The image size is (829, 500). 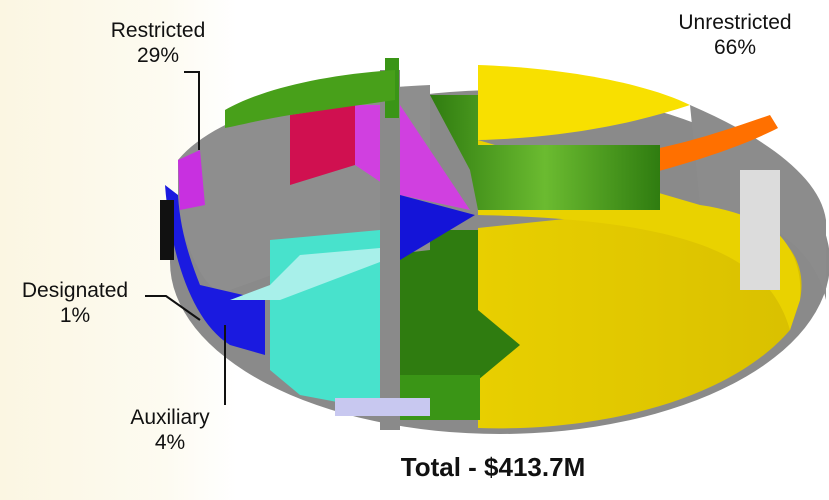 I want to click on label-auxiliary: Auxiliary 4%, so click(x=170, y=430).